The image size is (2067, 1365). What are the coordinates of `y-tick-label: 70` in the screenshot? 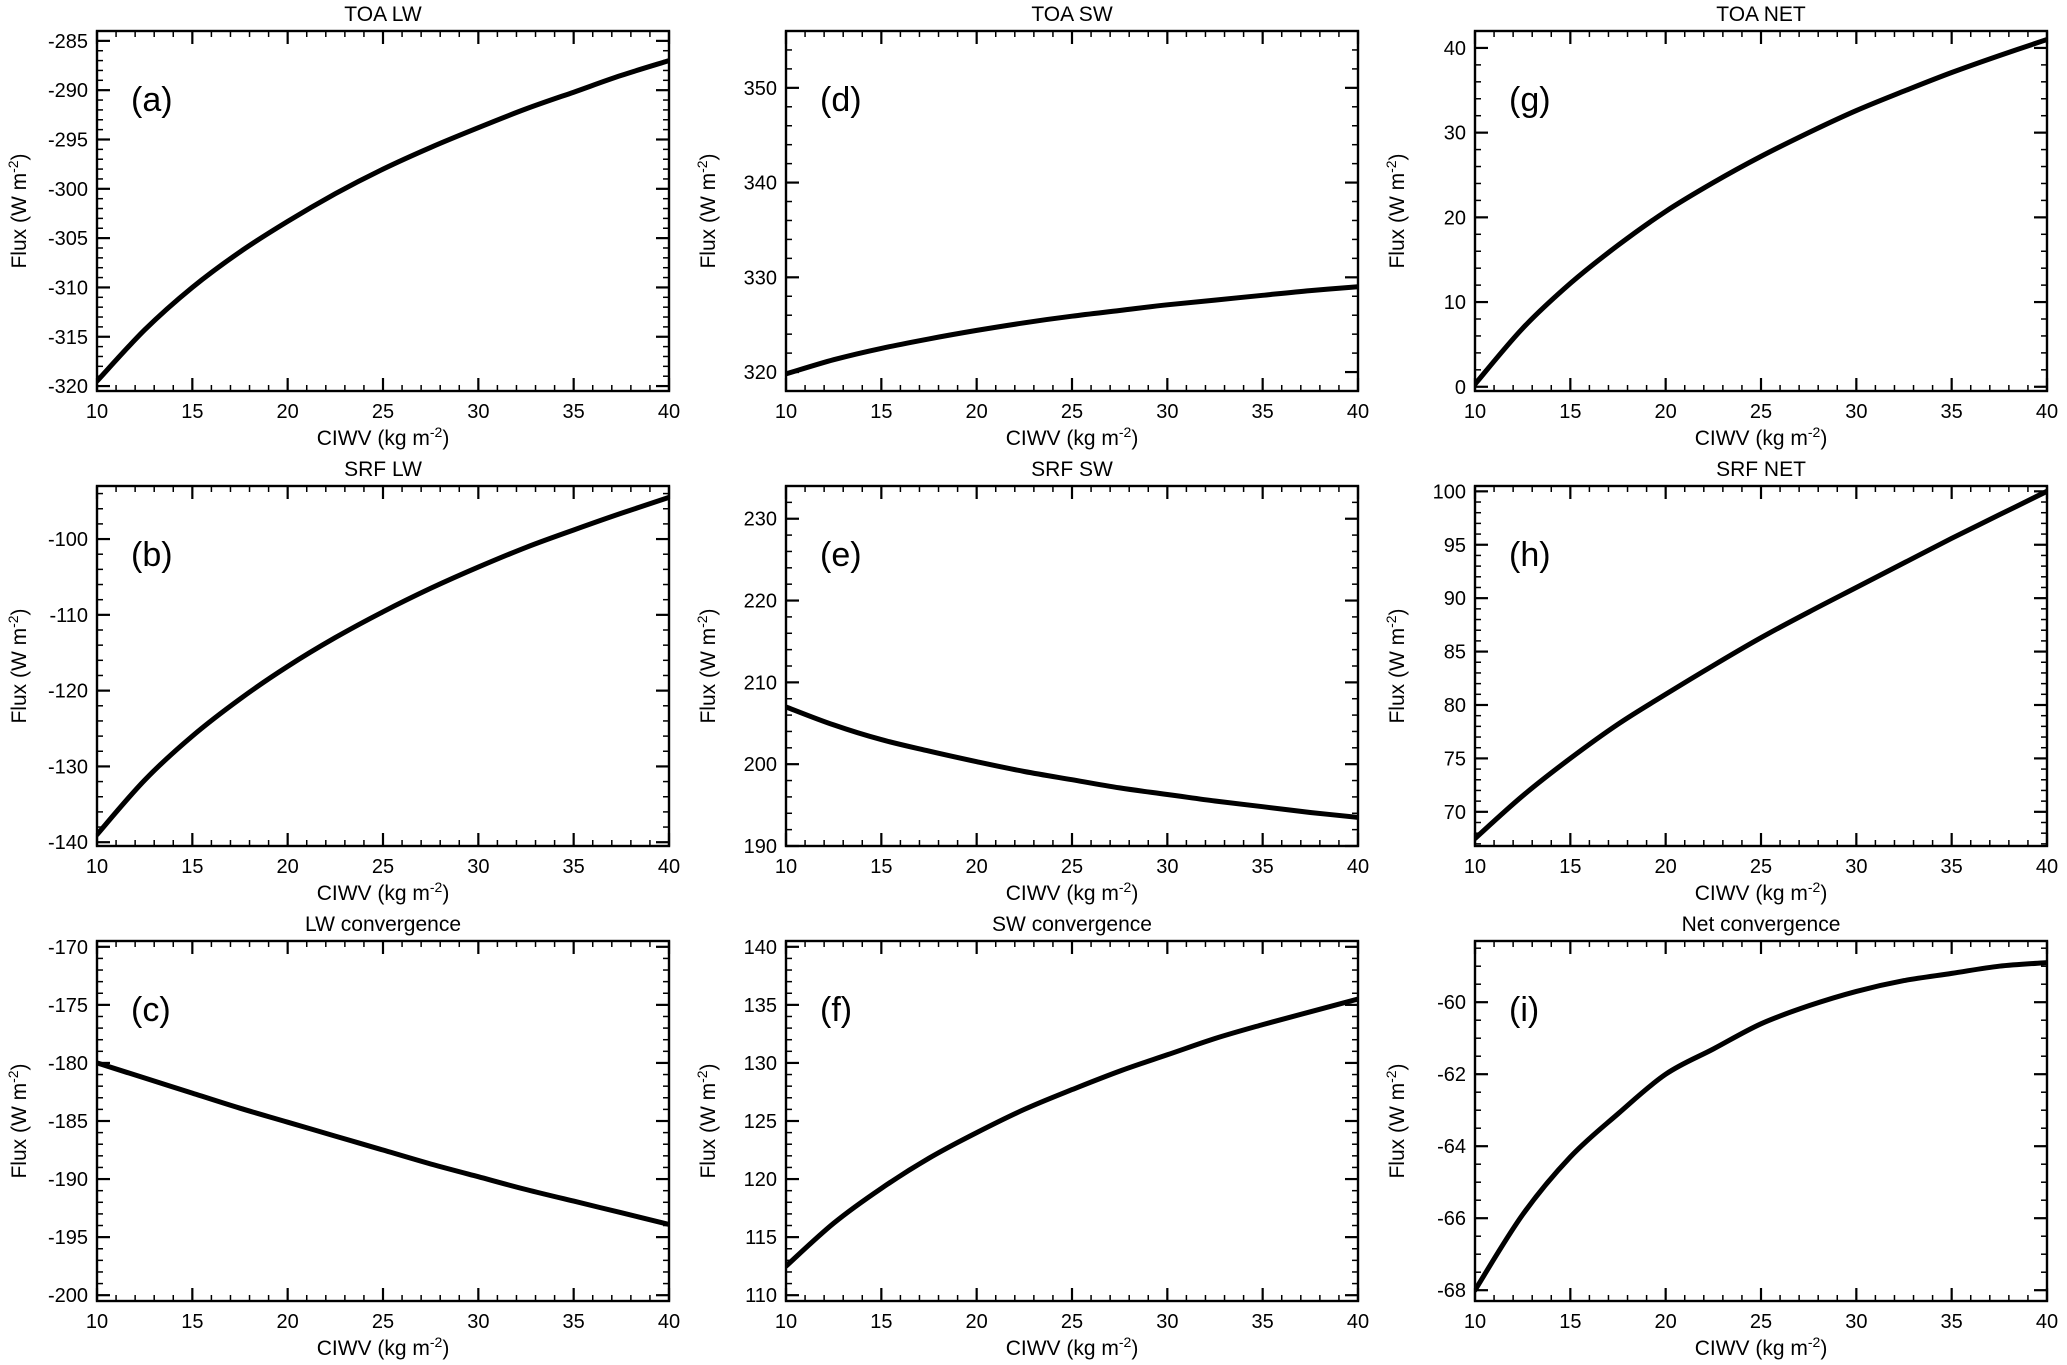 It's located at (1455, 813).